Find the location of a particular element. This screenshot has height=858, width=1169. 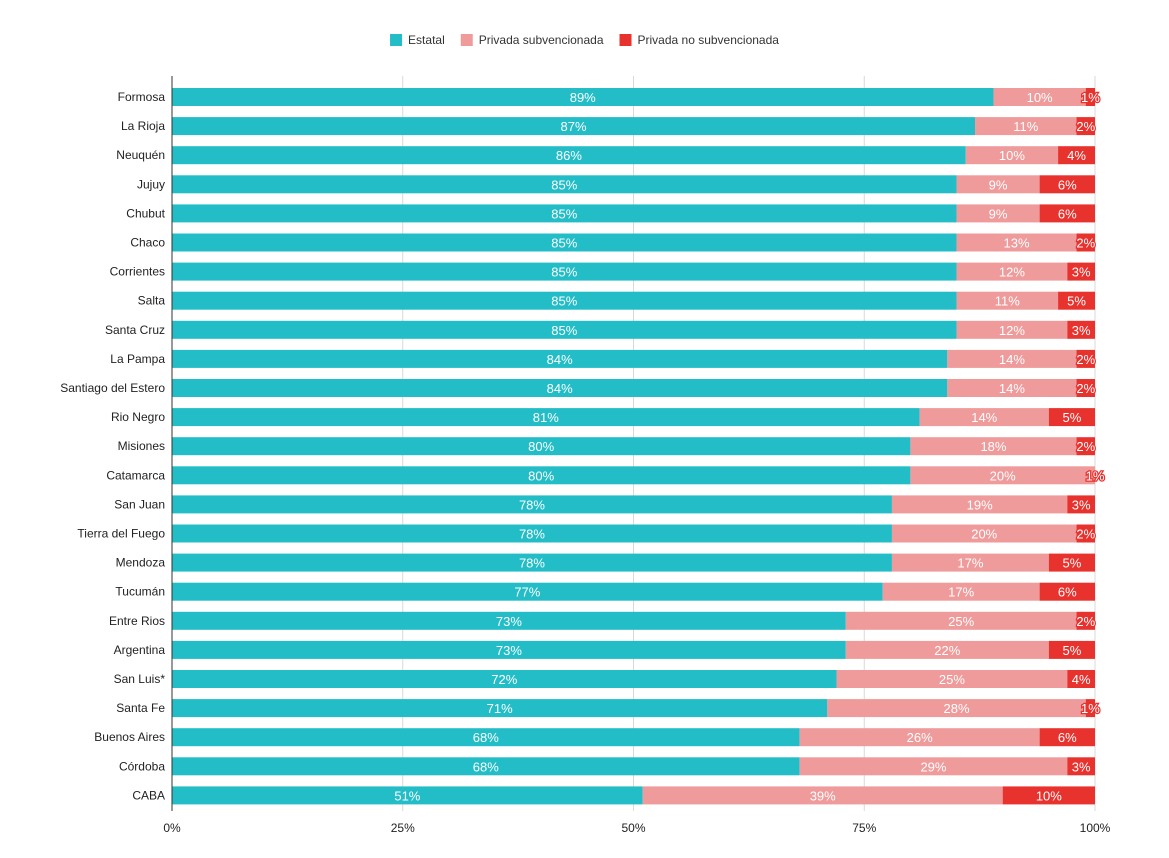

category-label-santa-fe: Santa Fe is located at coordinates (140, 708).